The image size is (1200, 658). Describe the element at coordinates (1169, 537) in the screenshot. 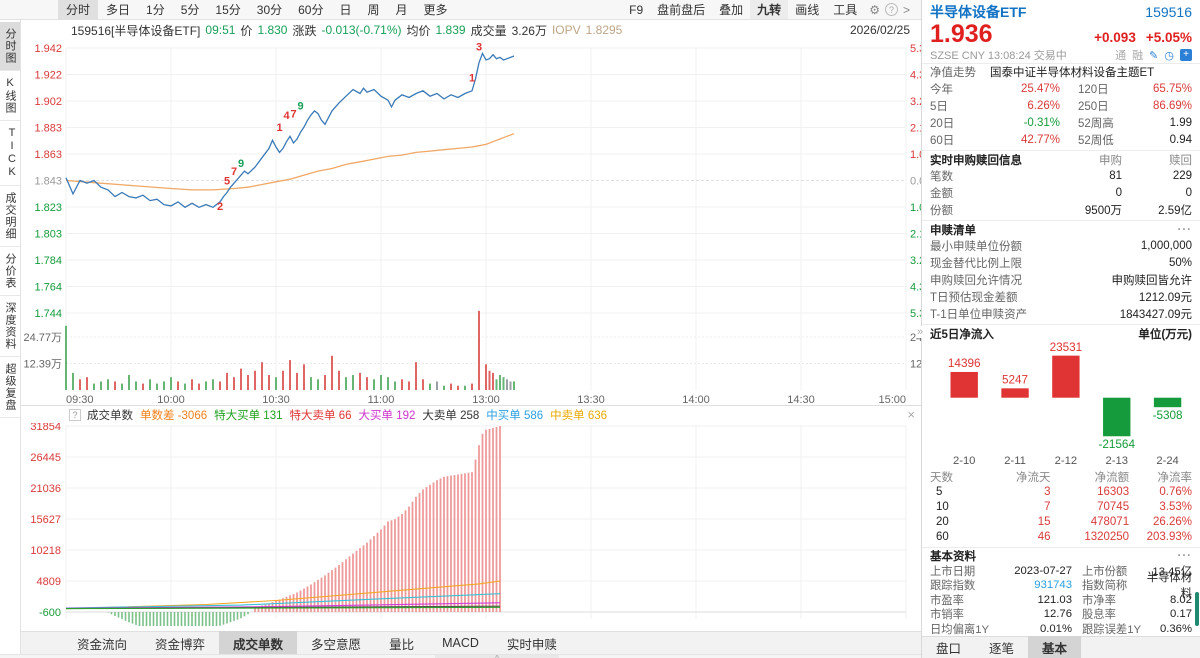

I see `flow-cell: 203.93%` at that location.